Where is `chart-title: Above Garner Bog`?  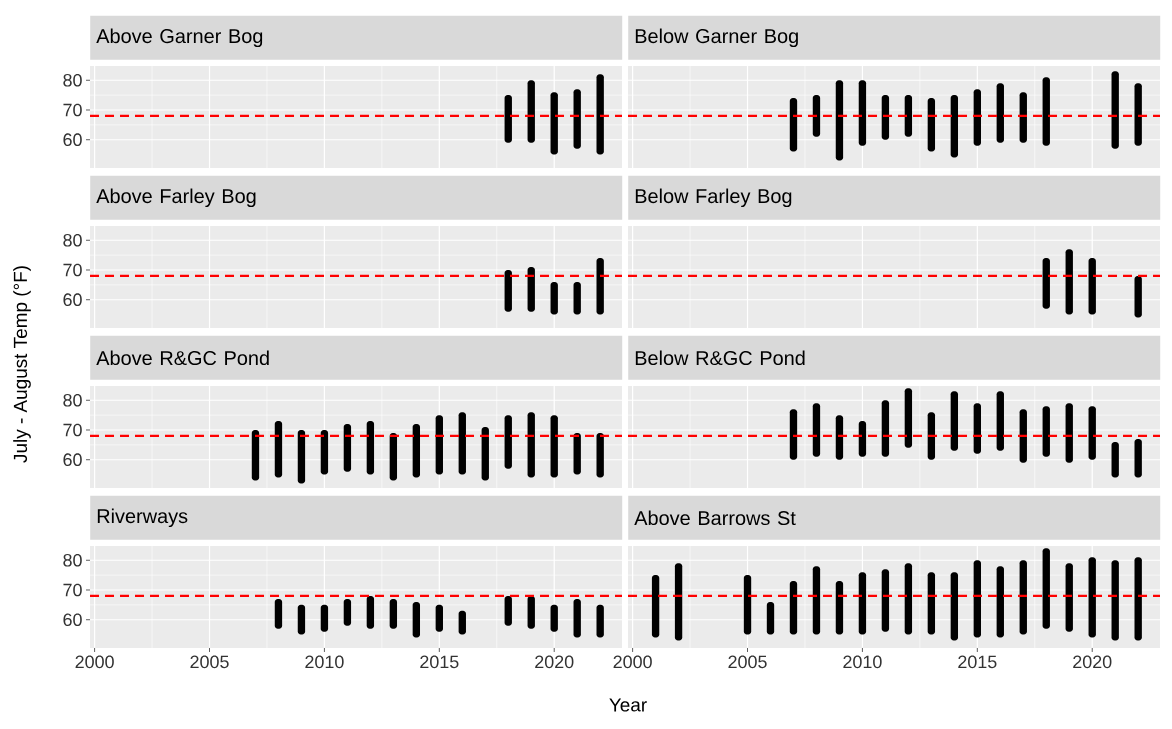 chart-title: Above Garner Bog is located at coordinates (179, 38).